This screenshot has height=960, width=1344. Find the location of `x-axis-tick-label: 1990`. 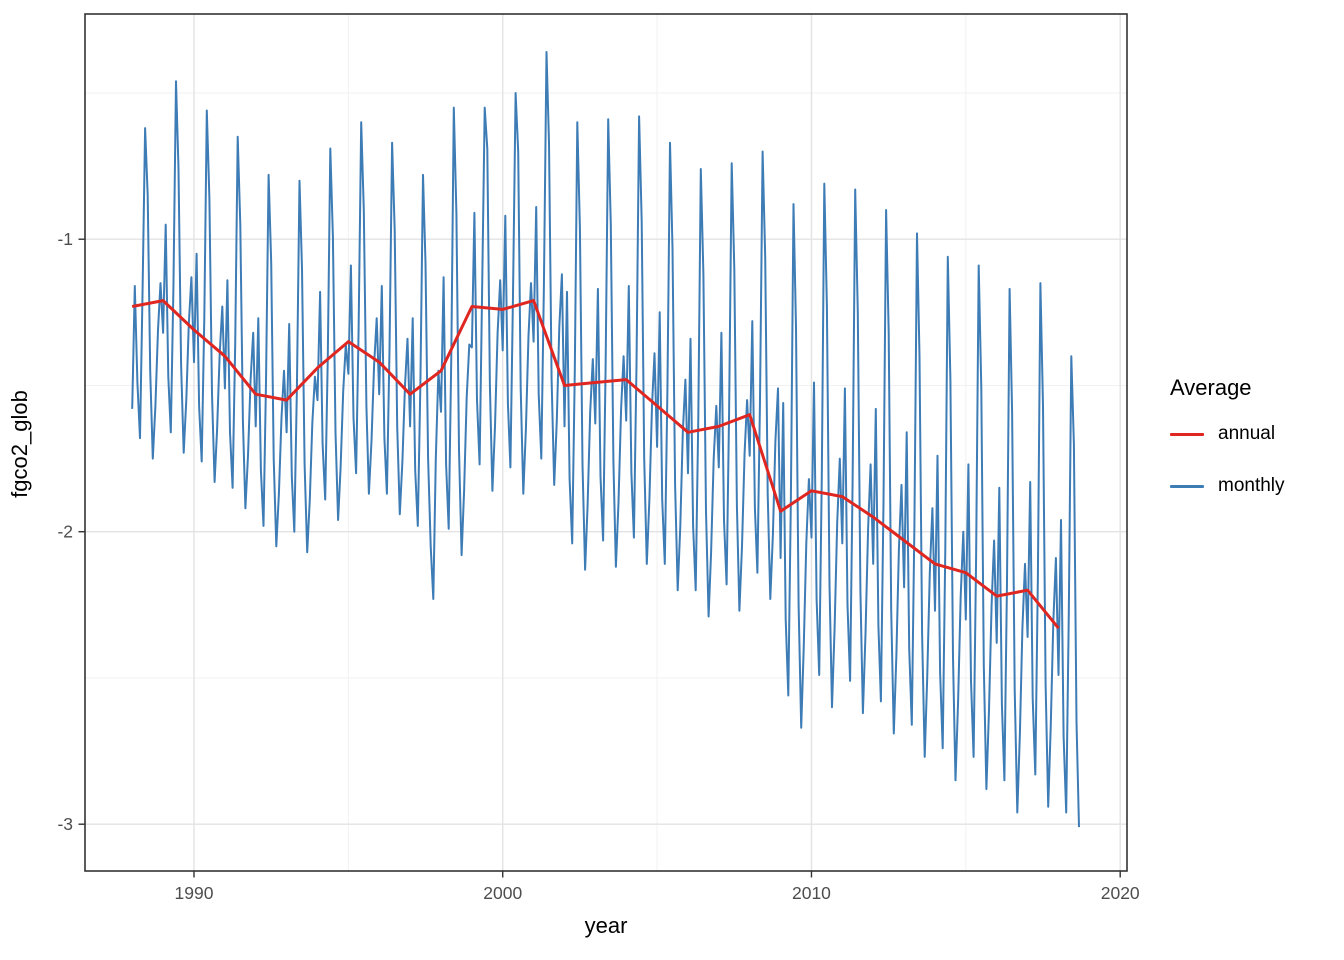

x-axis-tick-label: 1990 is located at coordinates (194, 893).